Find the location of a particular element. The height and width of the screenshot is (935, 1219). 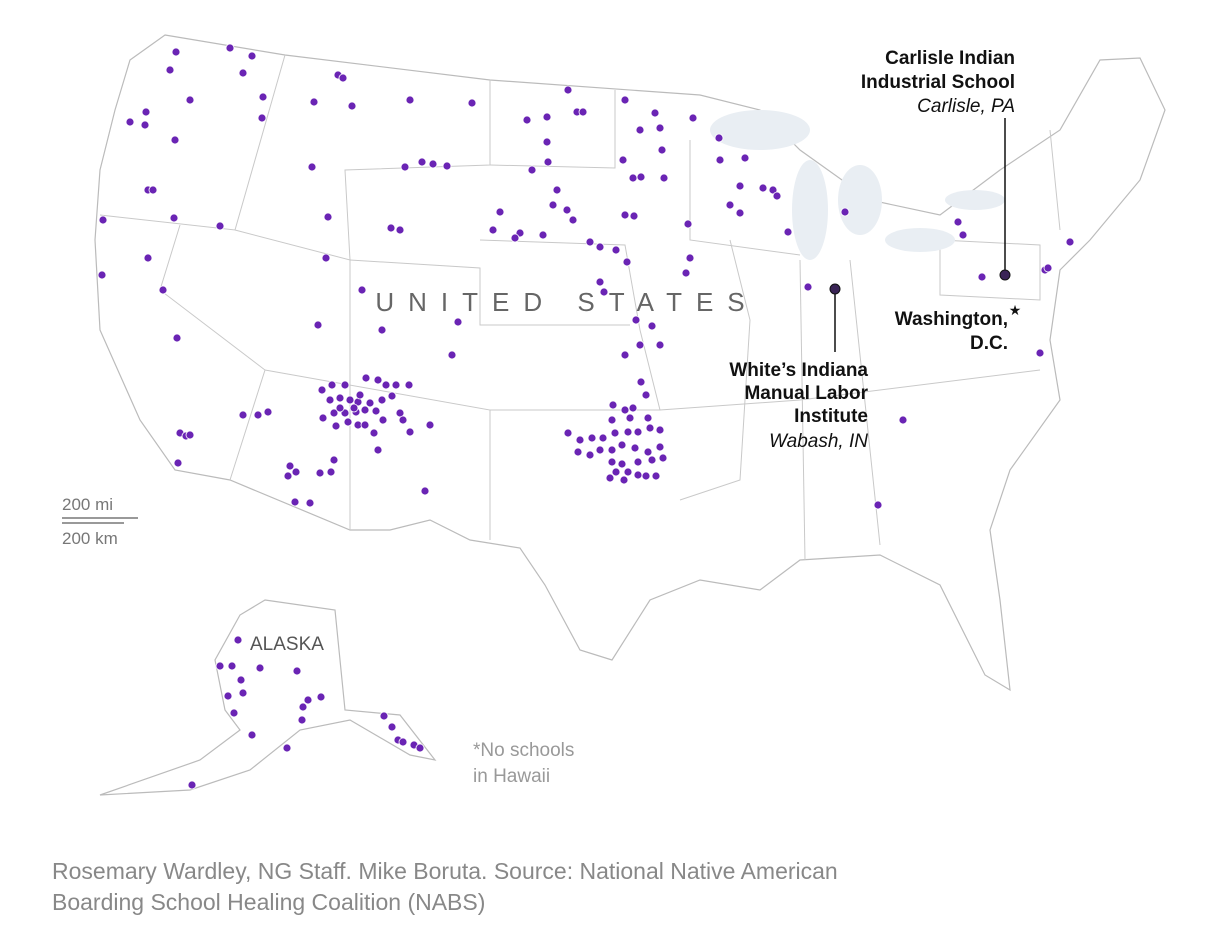

callout-title: Industrial School is located at coordinates (938, 82).